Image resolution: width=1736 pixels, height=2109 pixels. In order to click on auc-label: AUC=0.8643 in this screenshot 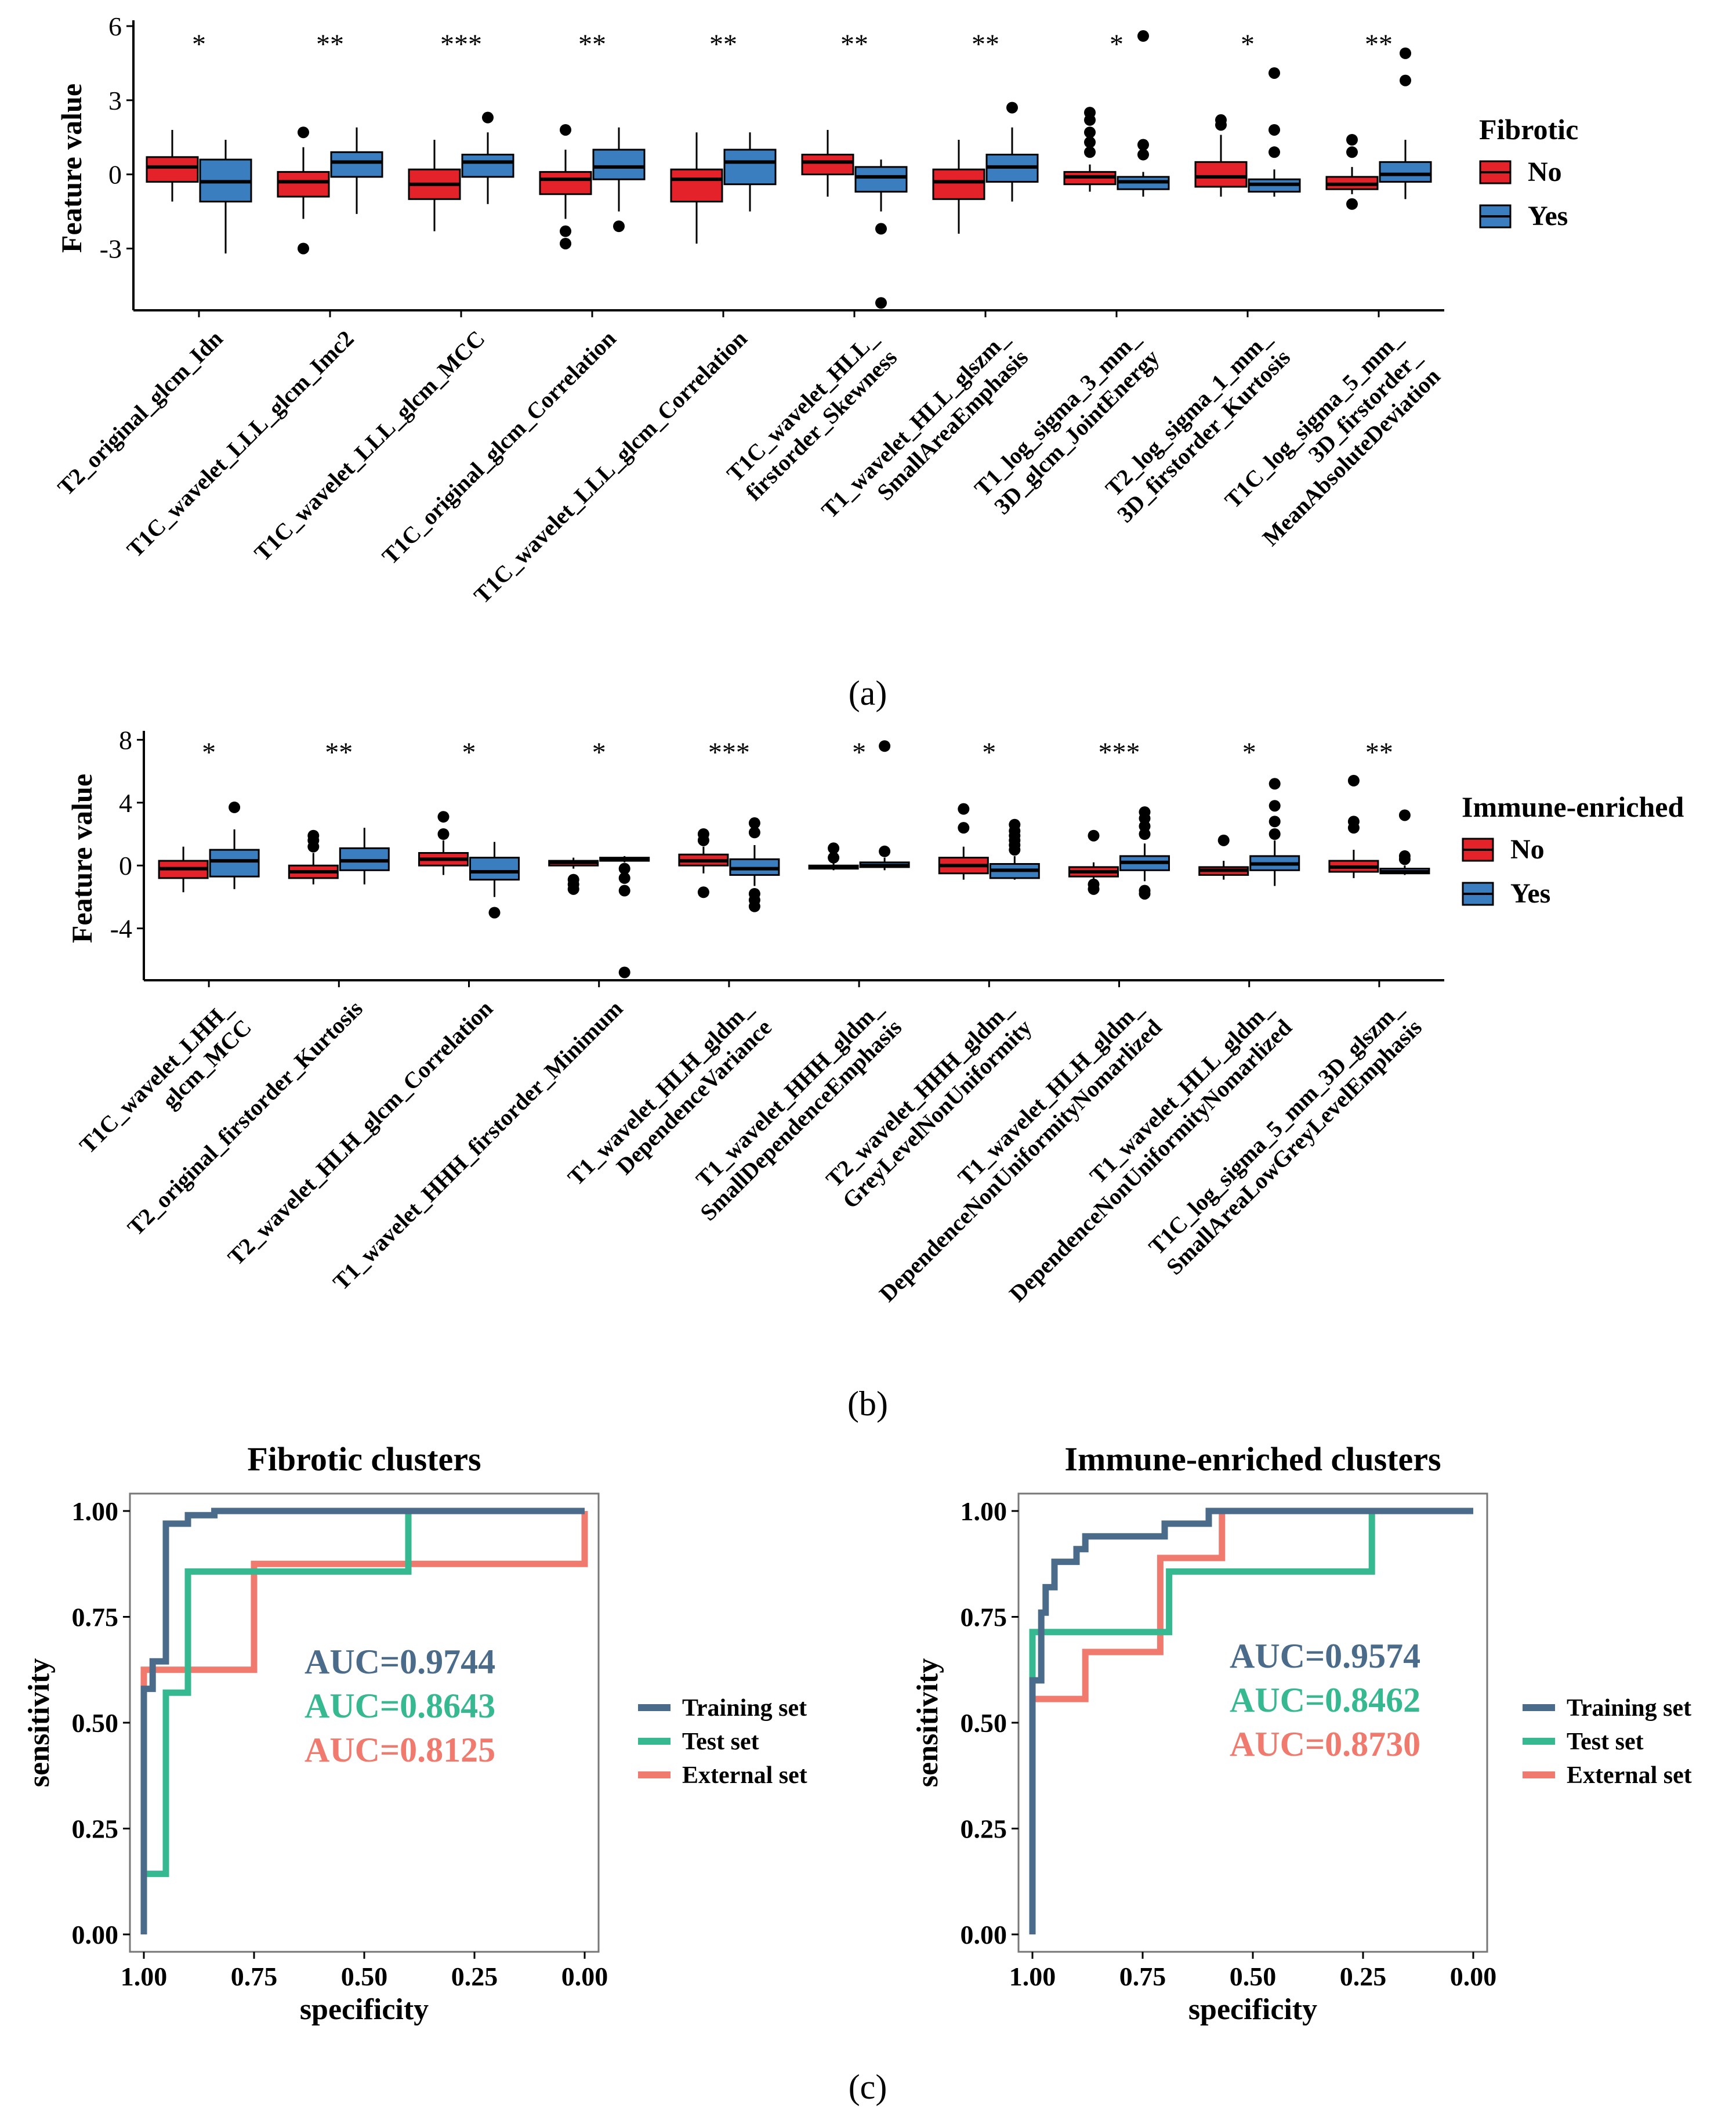, I will do `click(400, 1706)`.